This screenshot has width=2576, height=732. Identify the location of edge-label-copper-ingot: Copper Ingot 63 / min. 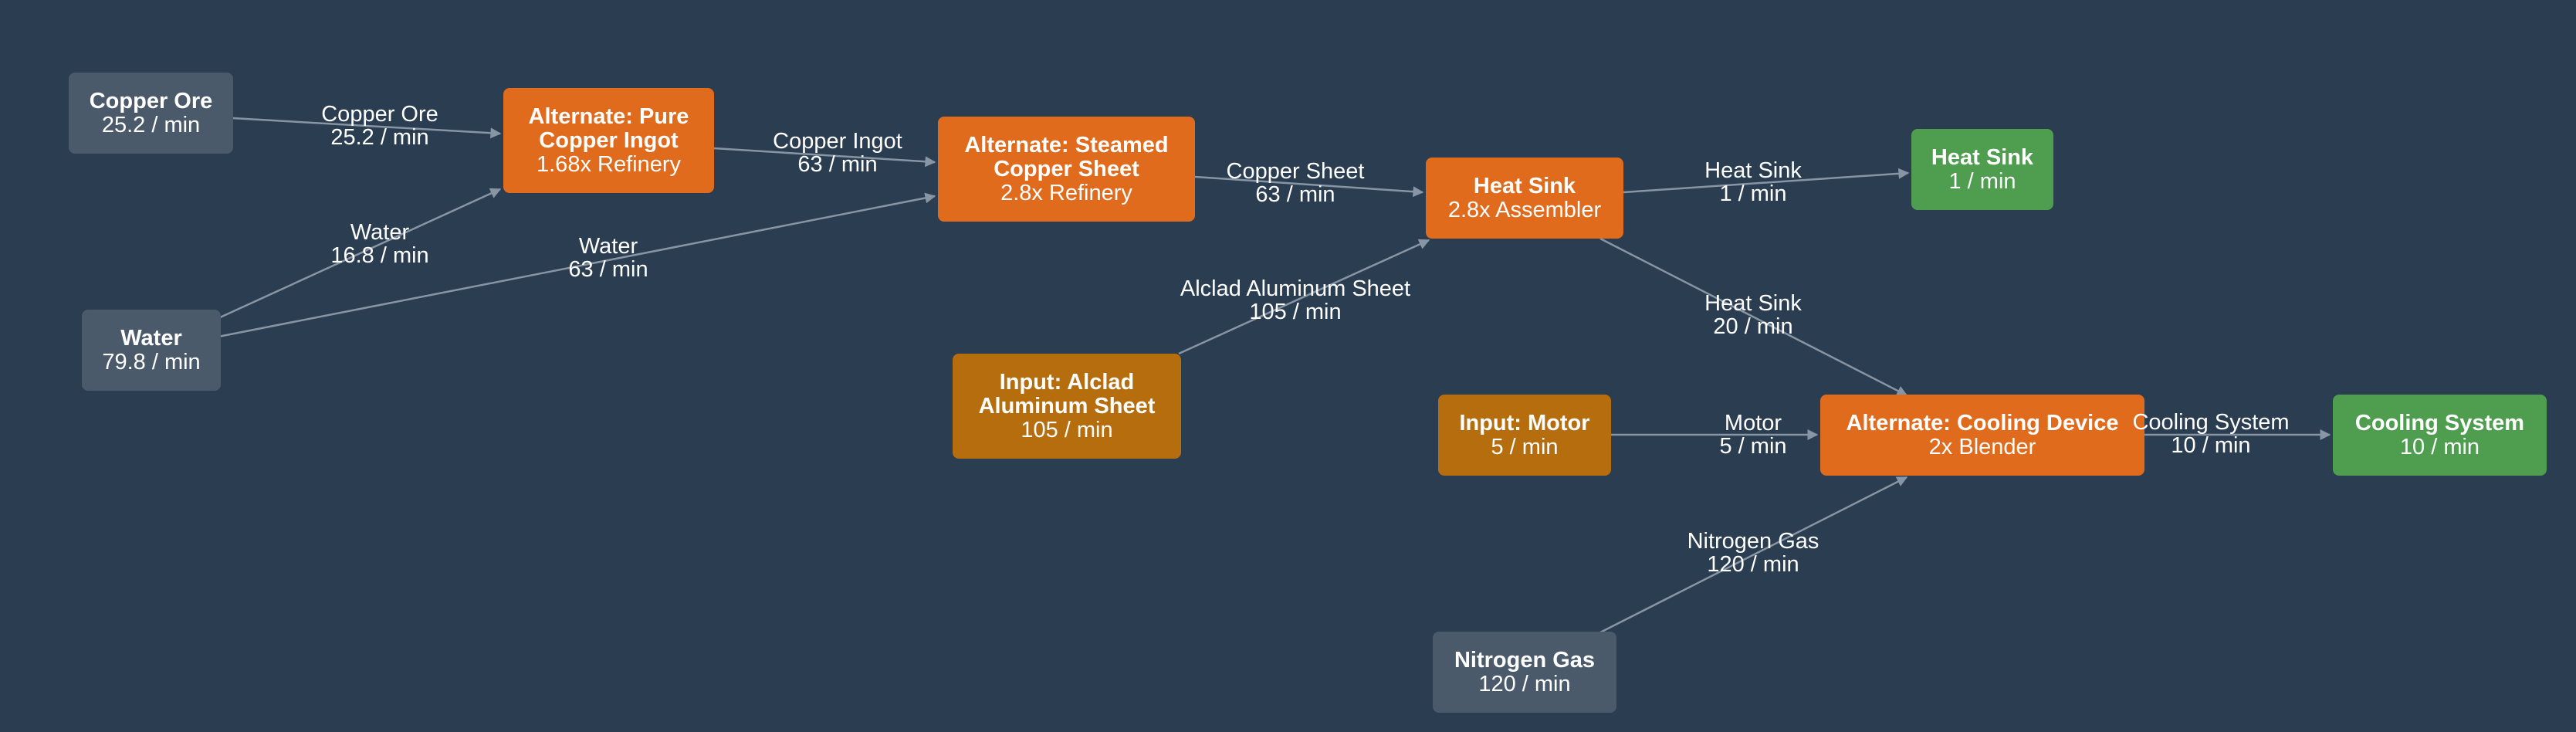
(838, 153).